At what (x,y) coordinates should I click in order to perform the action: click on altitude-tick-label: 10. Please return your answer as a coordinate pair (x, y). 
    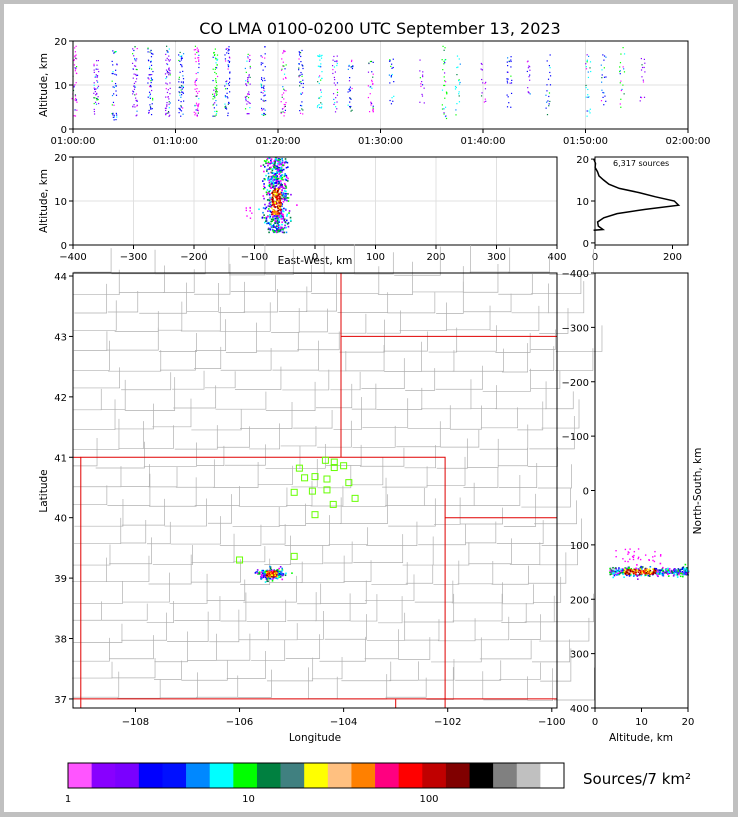
    Looking at the image, I should click on (641, 722).